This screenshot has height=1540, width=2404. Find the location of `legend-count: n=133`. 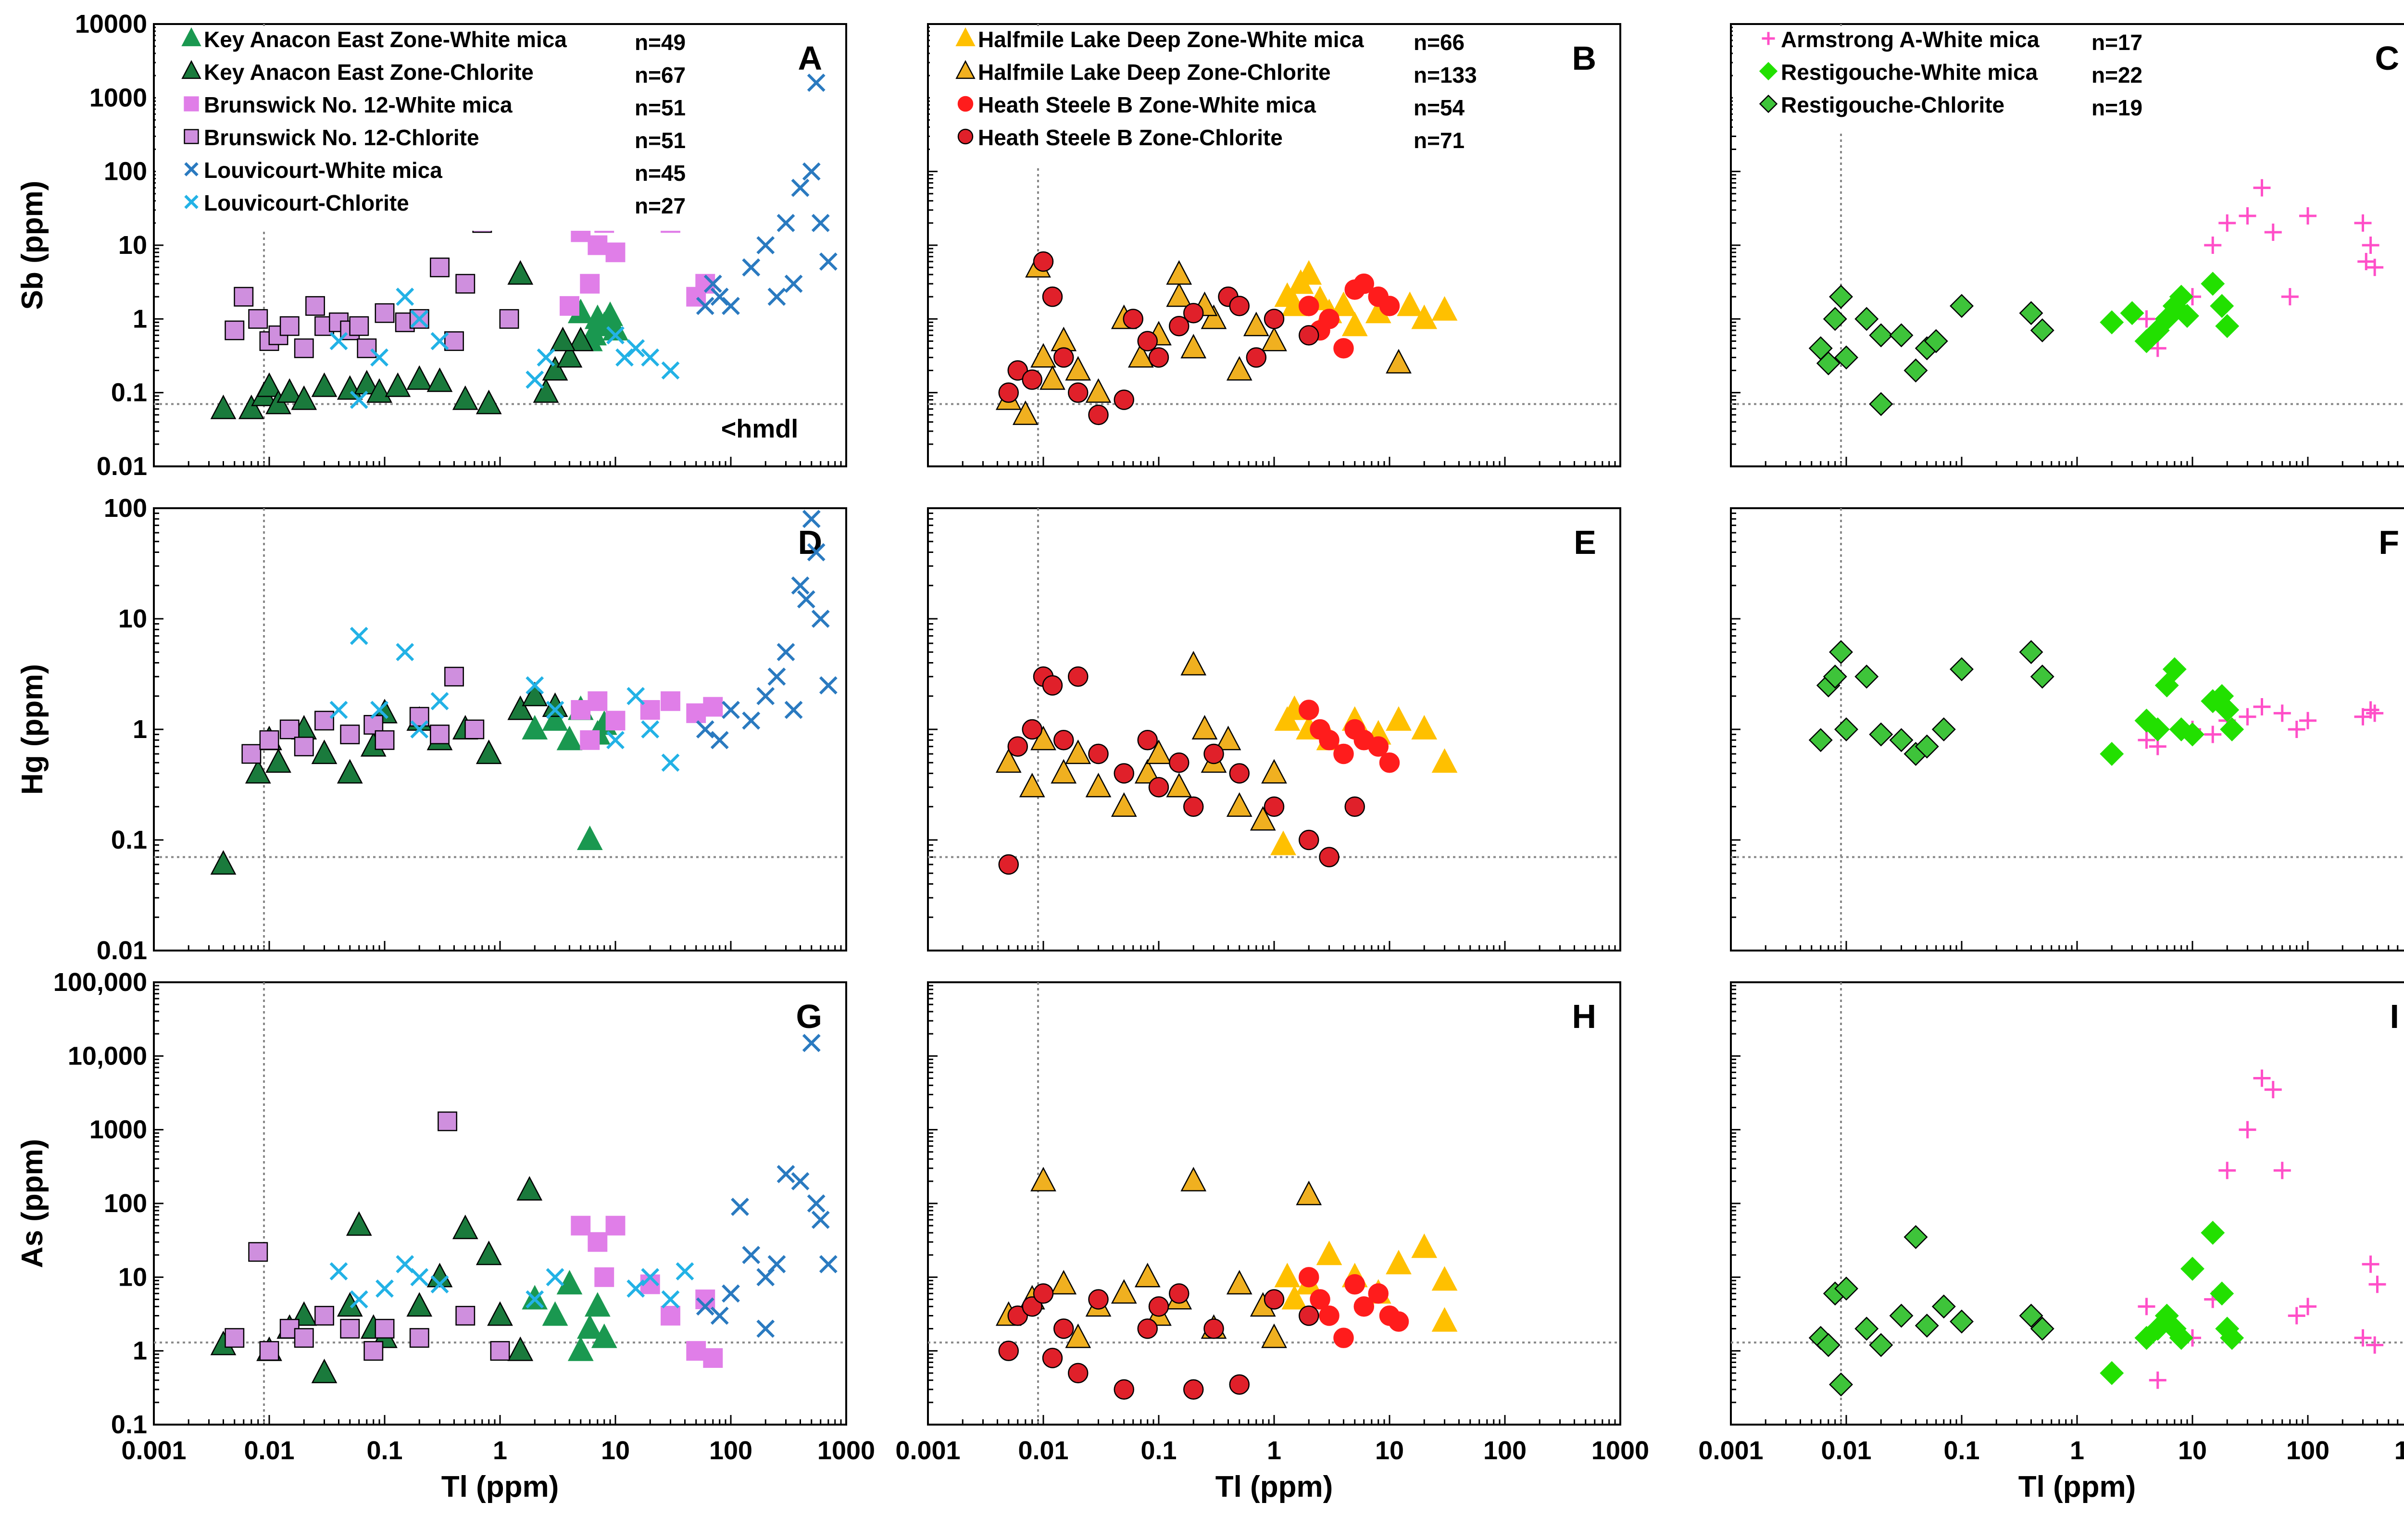

legend-count: n=133 is located at coordinates (1445, 75).